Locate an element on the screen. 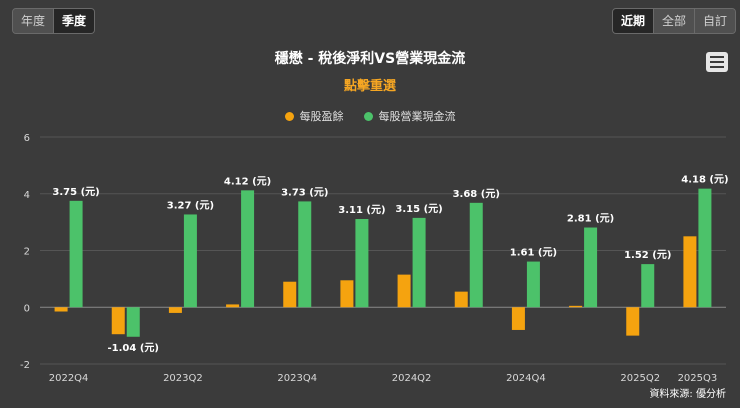 The height and width of the screenshot is (408, 740). y-tick-label: -2 is located at coordinates (25, 365).